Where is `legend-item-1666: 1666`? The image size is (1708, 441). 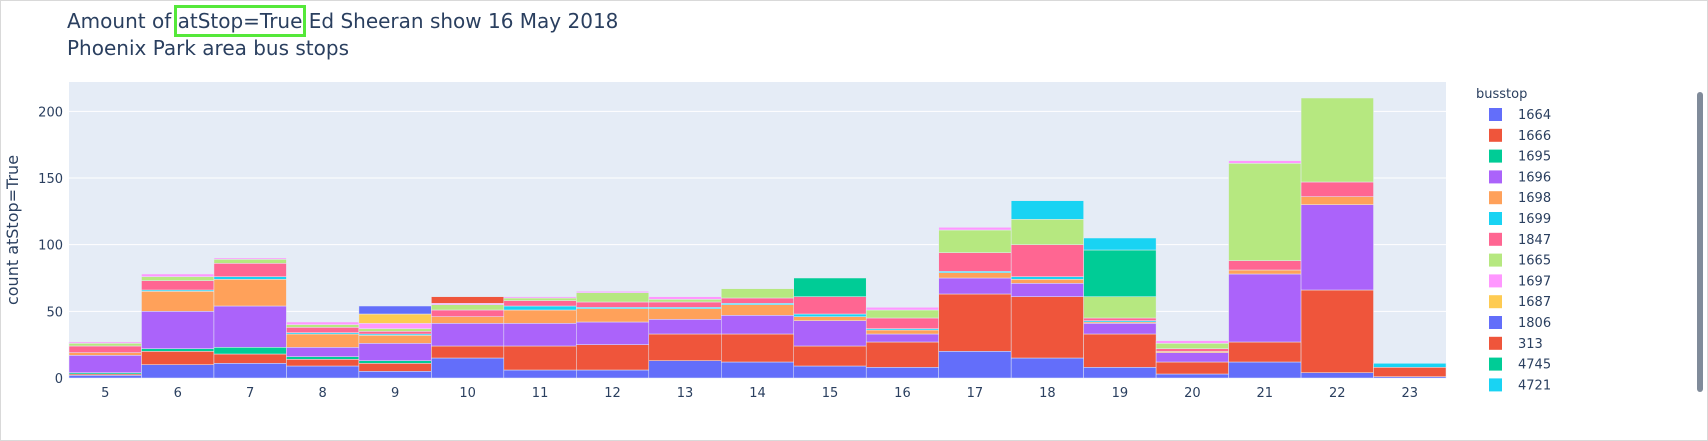
legend-item-1666: 1666 is located at coordinates (1520, 136).